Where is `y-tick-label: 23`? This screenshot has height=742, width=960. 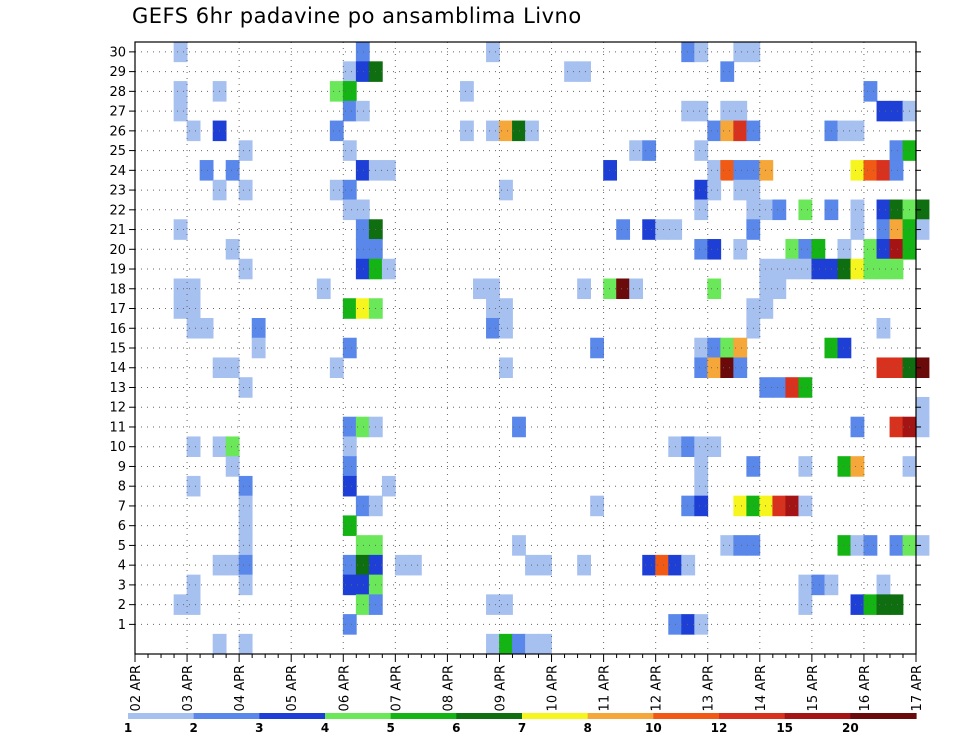
y-tick-label: 23 is located at coordinates (117, 191).